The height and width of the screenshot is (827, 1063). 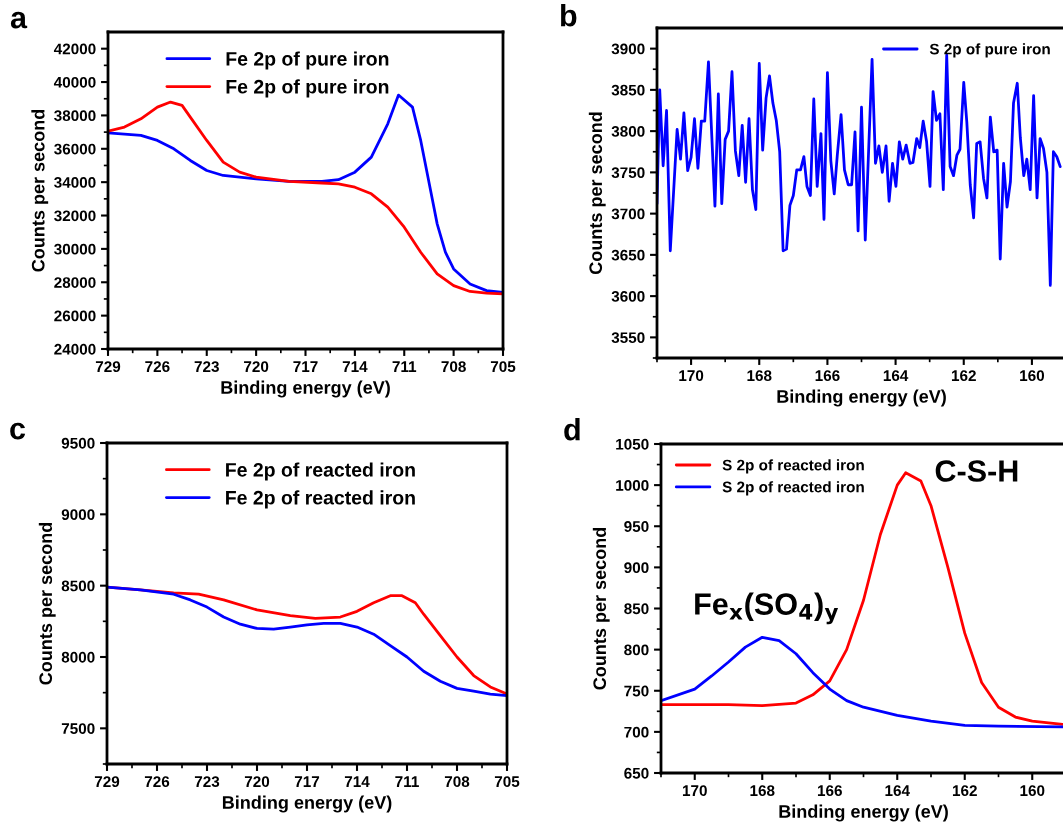 I want to click on y-tick-label: 38000, so click(x=75, y=116).